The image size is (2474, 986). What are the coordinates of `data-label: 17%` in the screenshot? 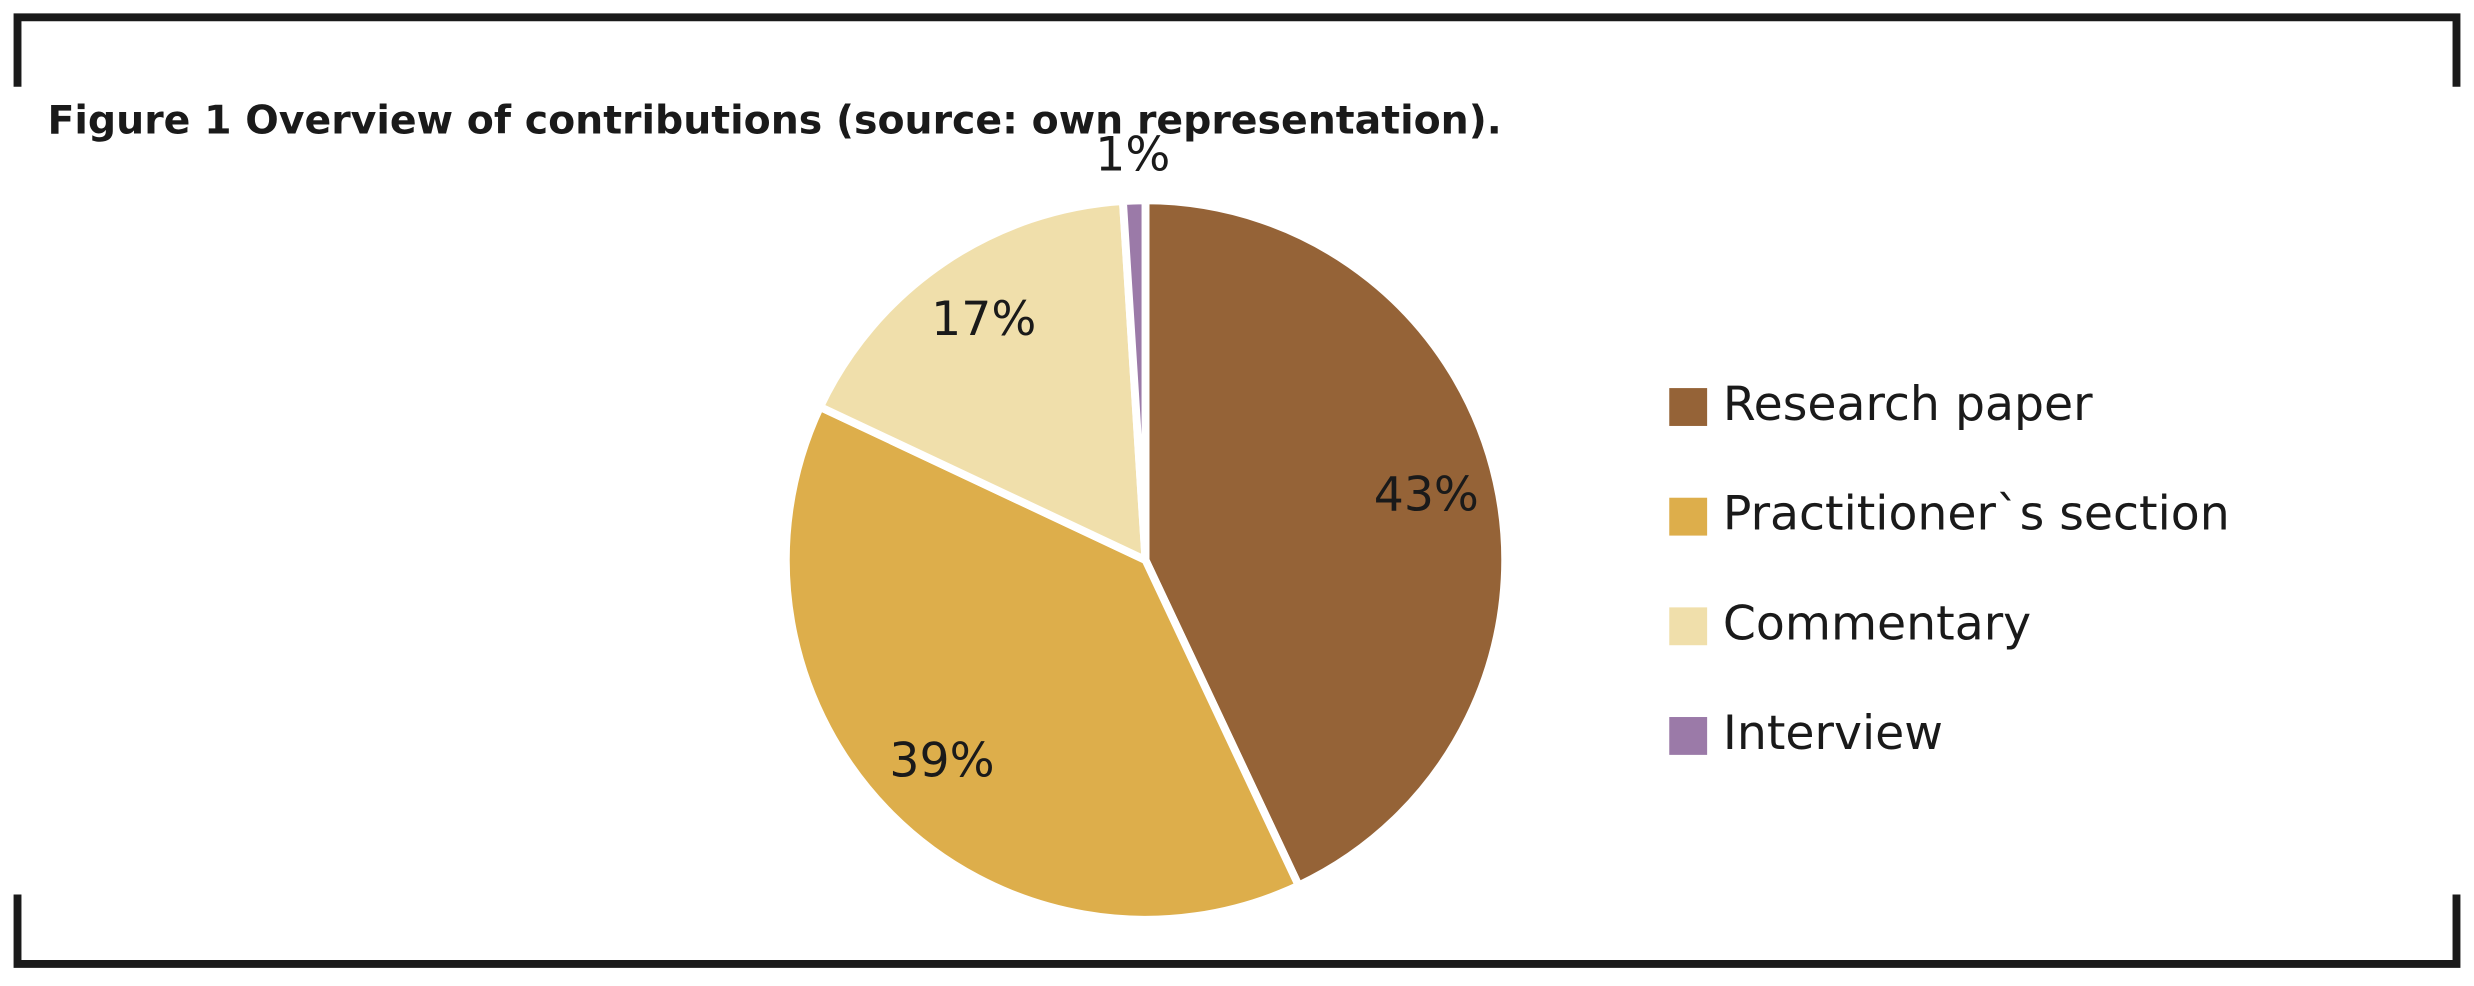 It's located at (983, 319).